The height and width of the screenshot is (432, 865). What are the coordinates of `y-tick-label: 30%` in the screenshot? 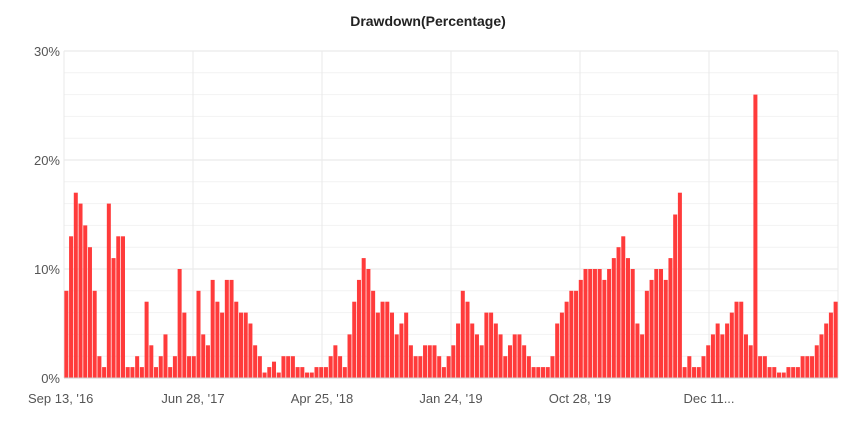 It's located at (47, 51).